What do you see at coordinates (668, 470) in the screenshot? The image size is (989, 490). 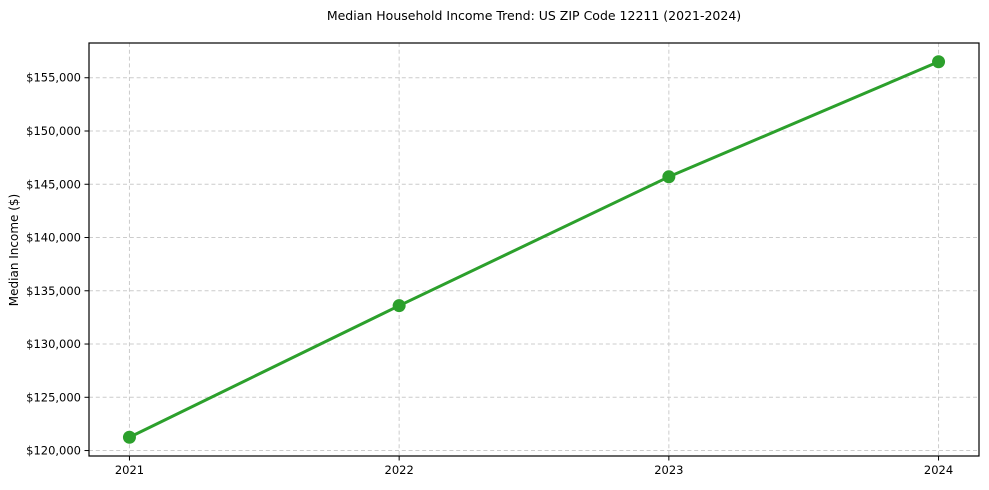 I see `x-tick-label: 2023` at bounding box center [668, 470].